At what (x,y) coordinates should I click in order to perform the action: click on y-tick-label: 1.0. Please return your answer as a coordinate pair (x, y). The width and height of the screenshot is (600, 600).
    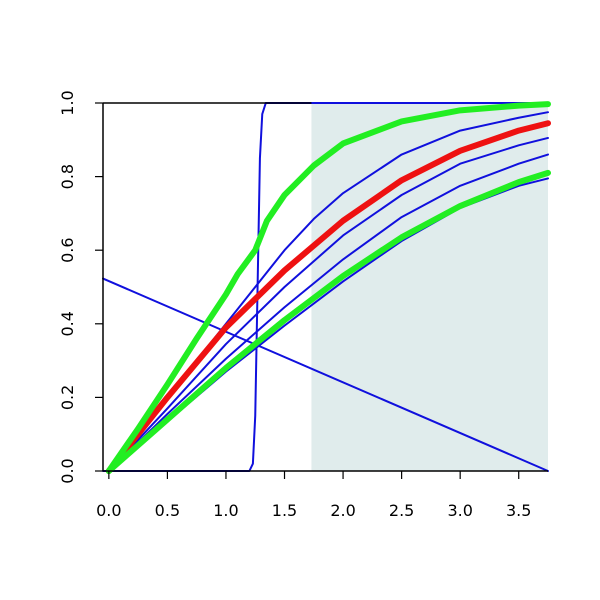
    Looking at the image, I should click on (67, 102).